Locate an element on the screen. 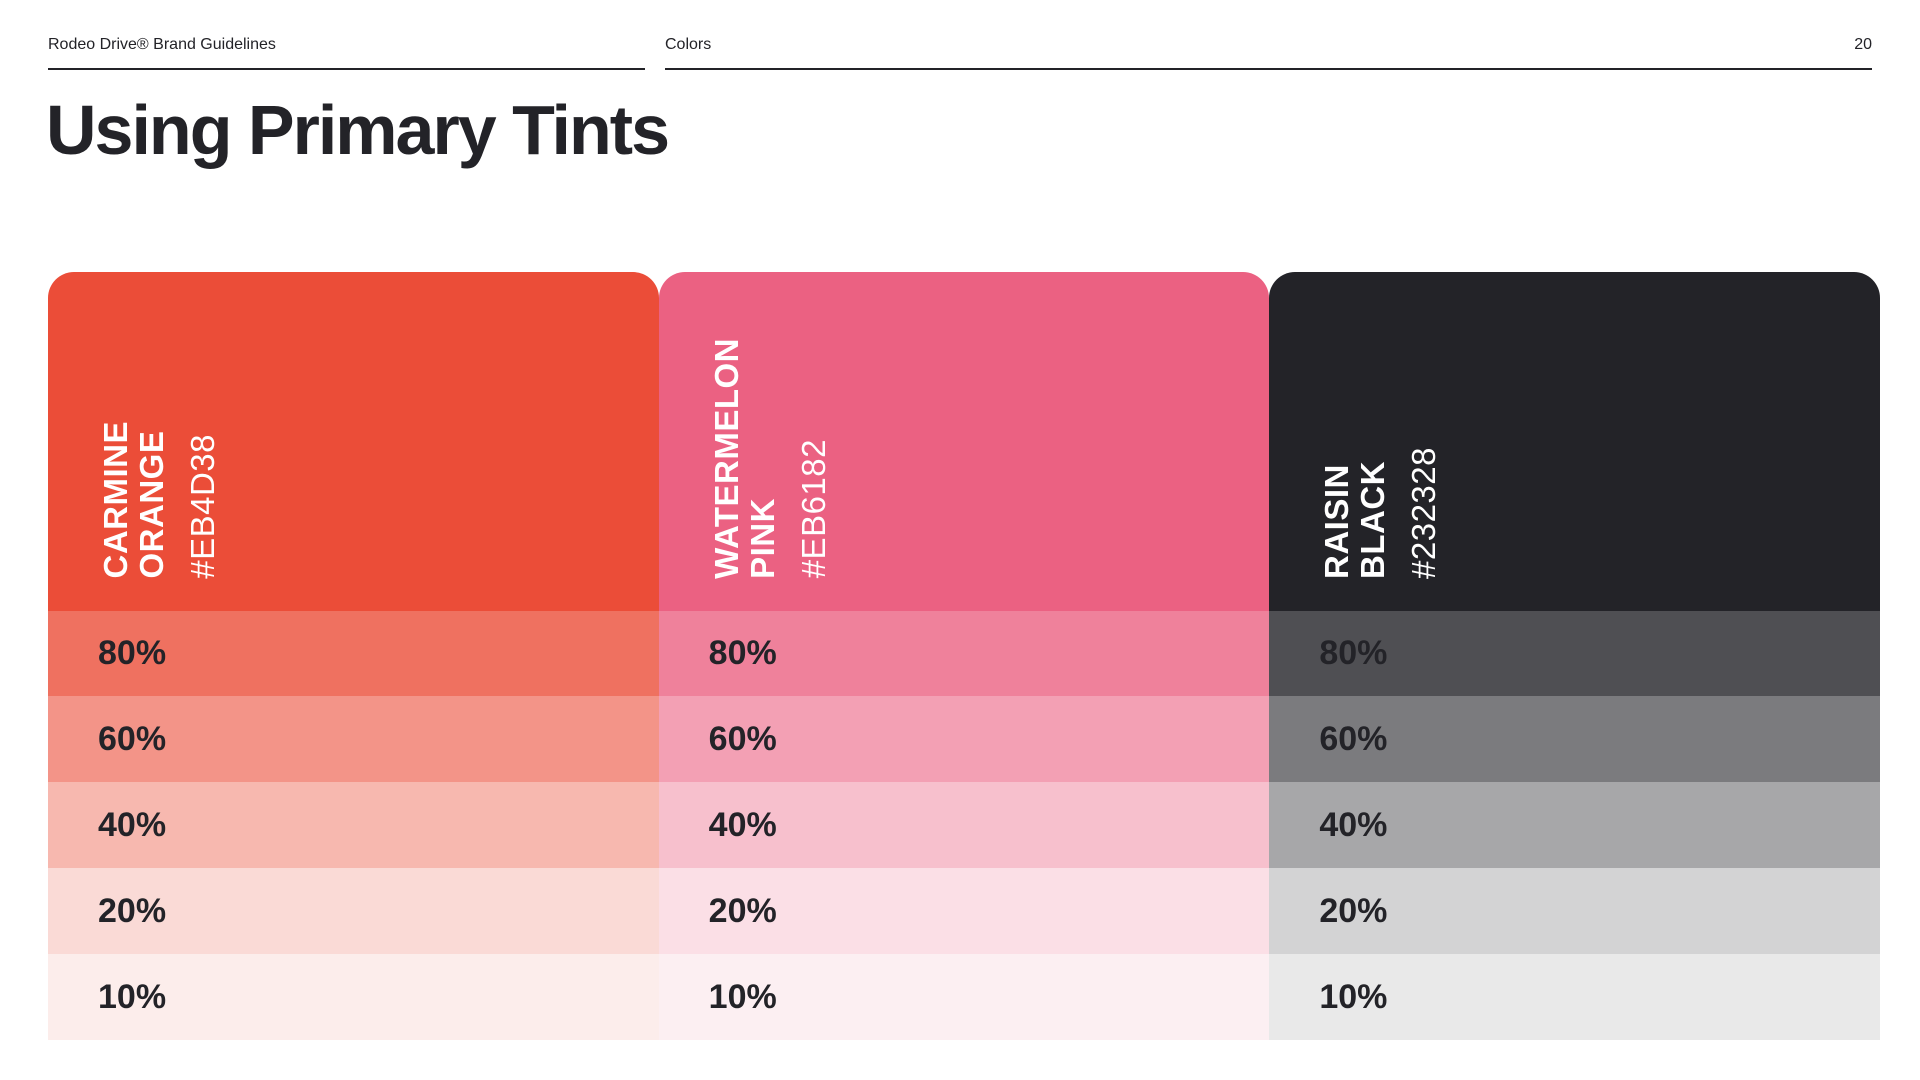 The image size is (1920, 1080). color-name: WATERMELON PINK is located at coordinates (744, 458).